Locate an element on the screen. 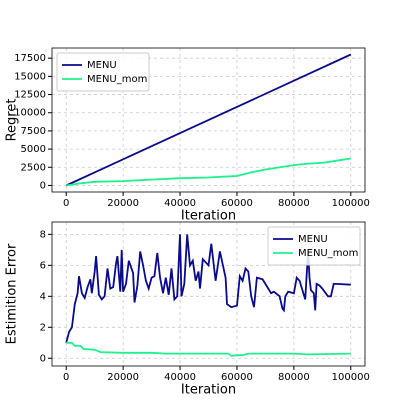  y-tick-label: 2500 is located at coordinates (33, 167).